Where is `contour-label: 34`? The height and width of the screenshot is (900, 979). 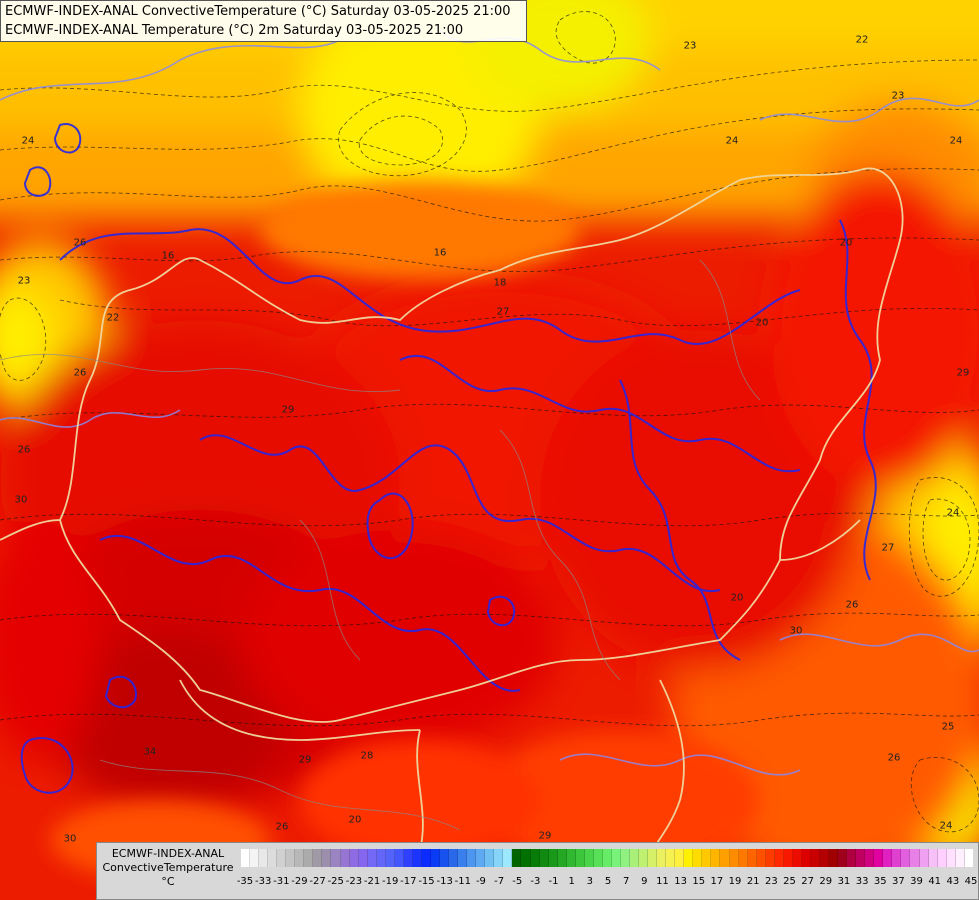 contour-label: 34 is located at coordinates (150, 752).